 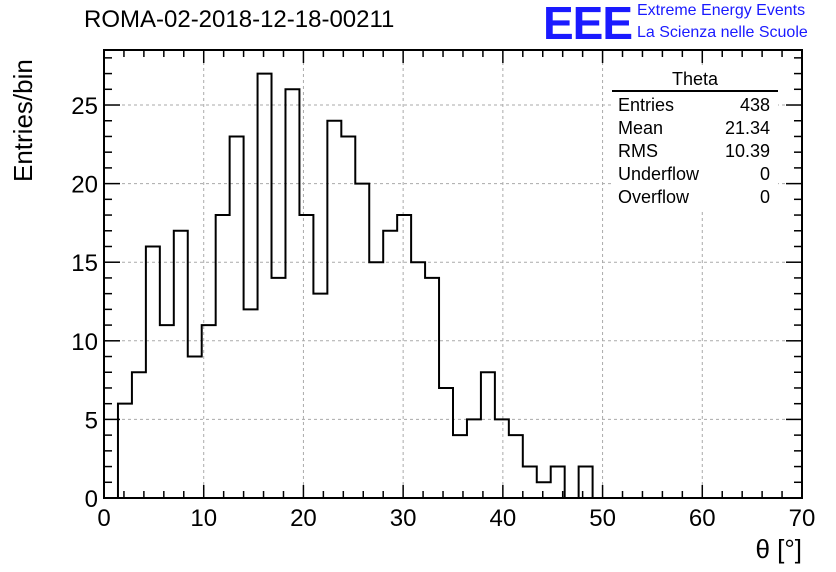 What do you see at coordinates (802, 518) in the screenshot?
I see `x-tick-label: 70` at bounding box center [802, 518].